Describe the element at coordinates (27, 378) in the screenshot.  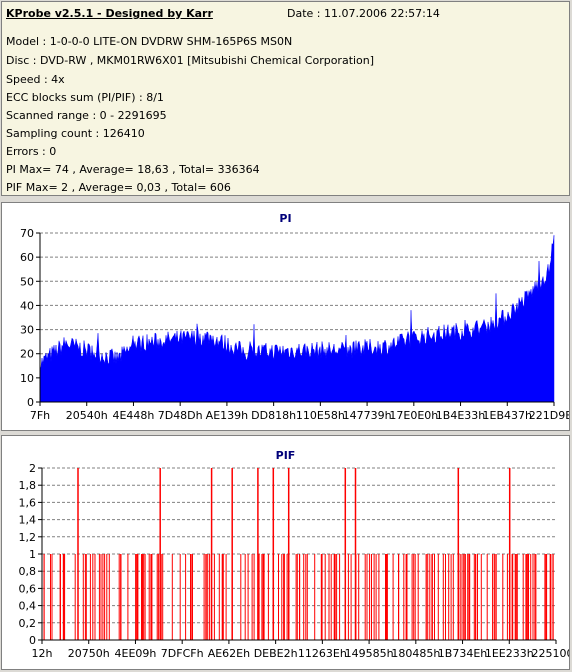
I see `pi-ytick-label: 10` at that location.